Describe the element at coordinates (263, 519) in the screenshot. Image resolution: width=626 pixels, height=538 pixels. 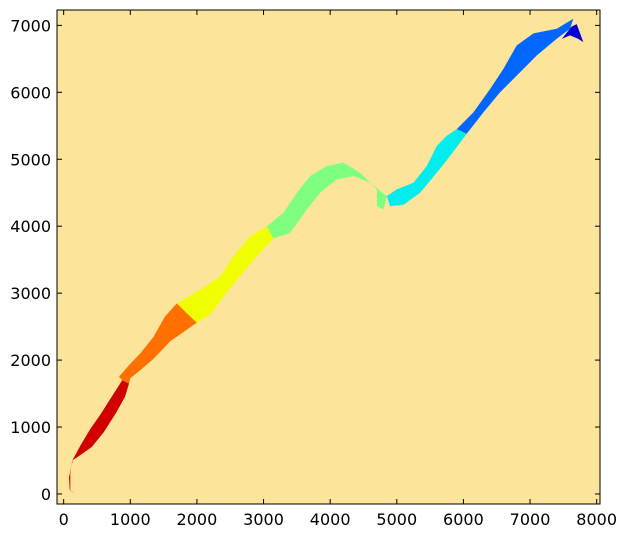
I see `x-tick-label: 3000` at that location.